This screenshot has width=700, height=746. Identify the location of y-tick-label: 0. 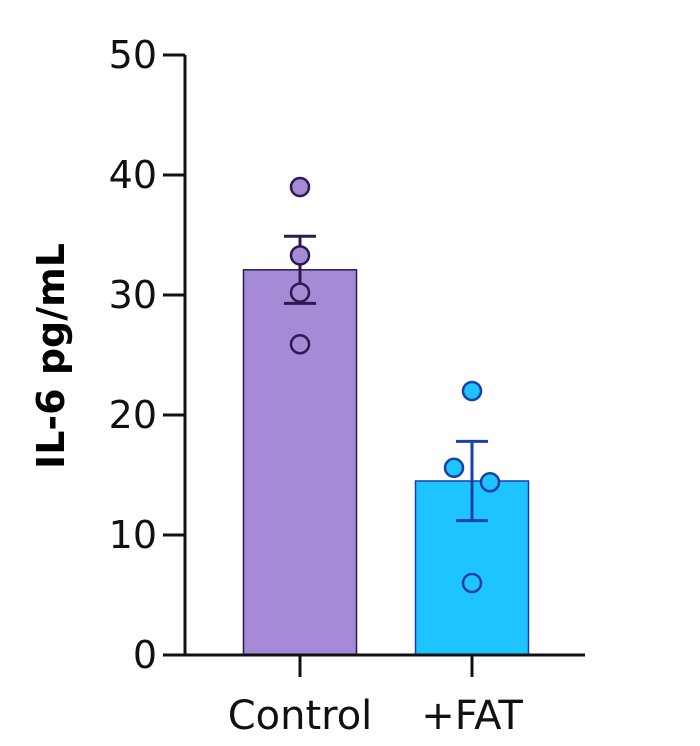
(145, 655).